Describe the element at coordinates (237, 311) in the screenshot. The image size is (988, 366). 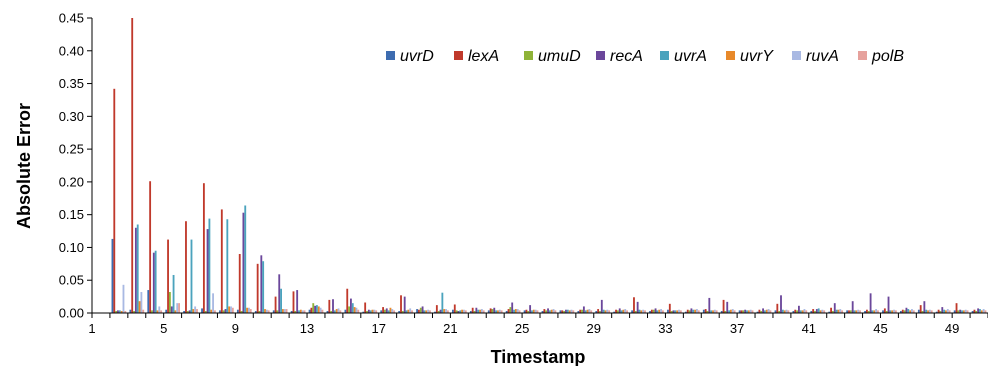
I see `bar-uvrD-t9` at that location.